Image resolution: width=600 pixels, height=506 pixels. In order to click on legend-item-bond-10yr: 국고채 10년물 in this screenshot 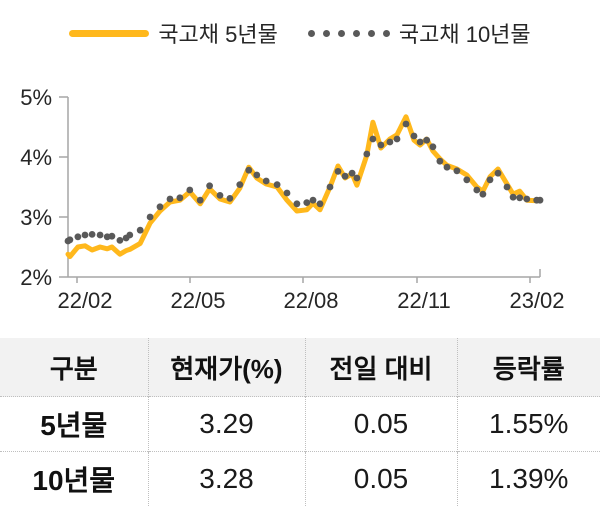, I will do `click(419, 33)`.